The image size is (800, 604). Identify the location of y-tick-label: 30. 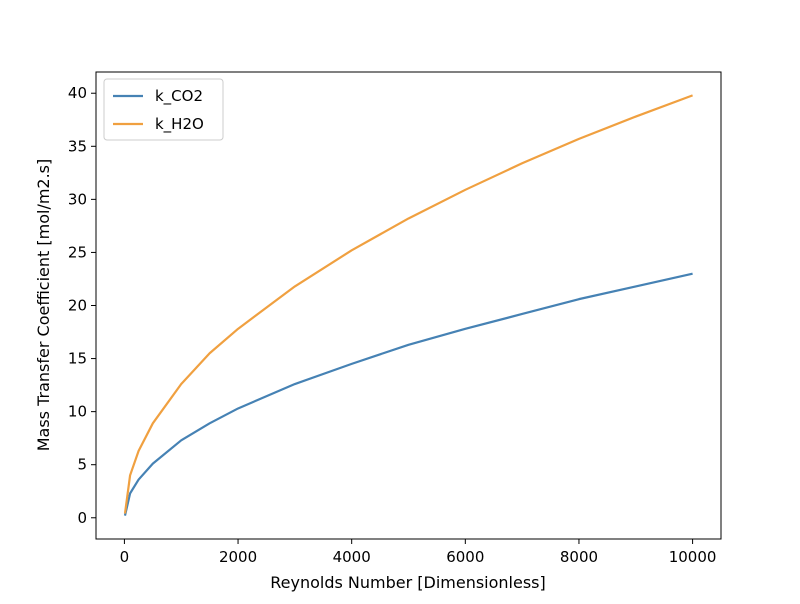
(77, 199).